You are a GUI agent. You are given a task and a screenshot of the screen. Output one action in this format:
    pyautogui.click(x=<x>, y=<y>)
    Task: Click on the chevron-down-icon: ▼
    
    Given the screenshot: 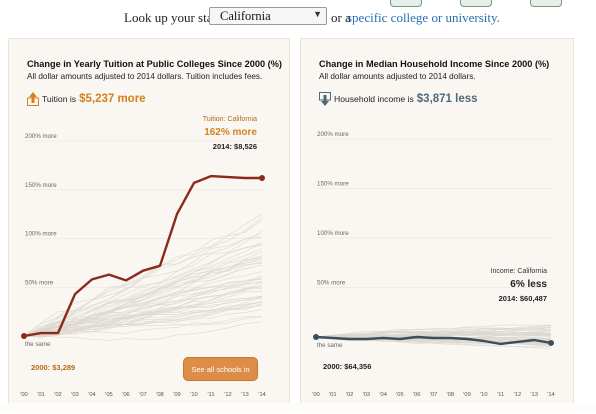 What is the action you would take?
    pyautogui.click(x=317, y=14)
    